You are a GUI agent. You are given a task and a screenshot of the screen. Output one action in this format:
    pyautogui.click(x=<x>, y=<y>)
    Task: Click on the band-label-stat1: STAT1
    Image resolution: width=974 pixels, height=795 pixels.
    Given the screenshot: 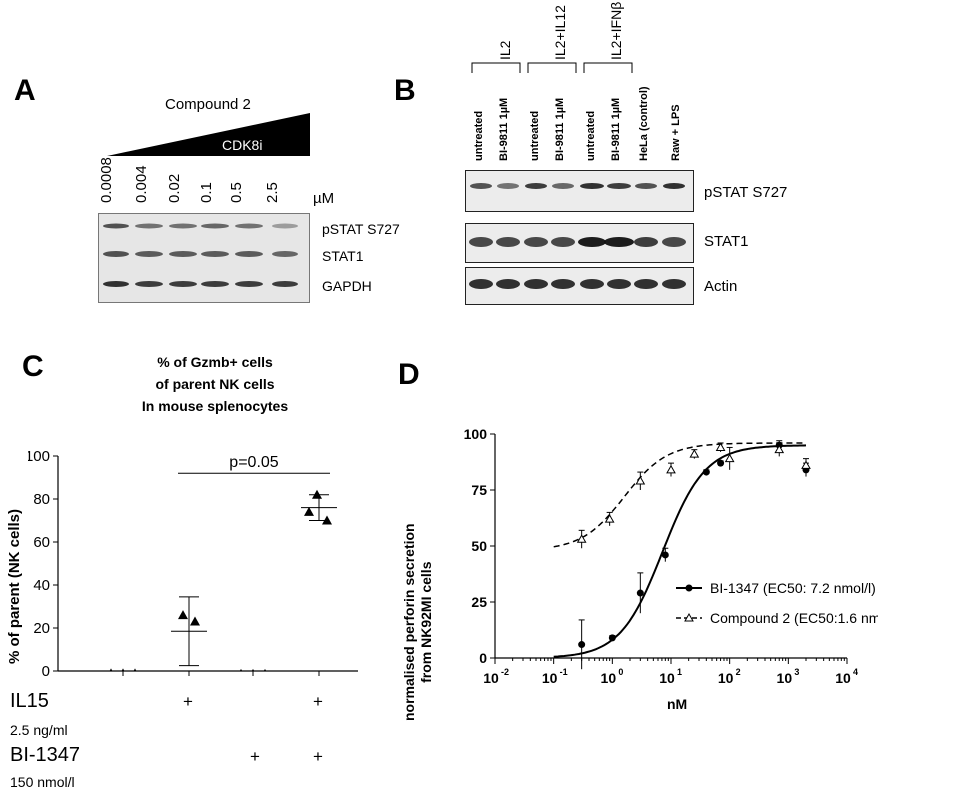 What is the action you would take?
    pyautogui.click(x=343, y=256)
    